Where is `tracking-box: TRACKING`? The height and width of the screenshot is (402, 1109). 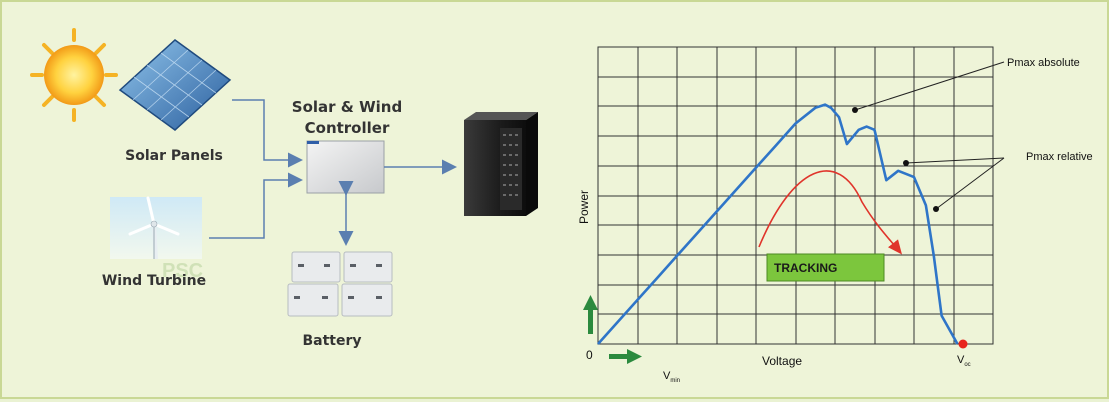
tracking-box: TRACKING is located at coordinates (825, 267).